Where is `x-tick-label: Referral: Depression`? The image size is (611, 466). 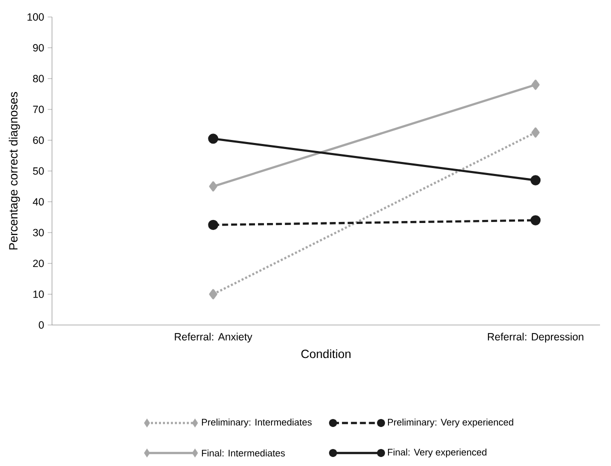
x-tick-label: Referral: Depression is located at coordinates (536, 337).